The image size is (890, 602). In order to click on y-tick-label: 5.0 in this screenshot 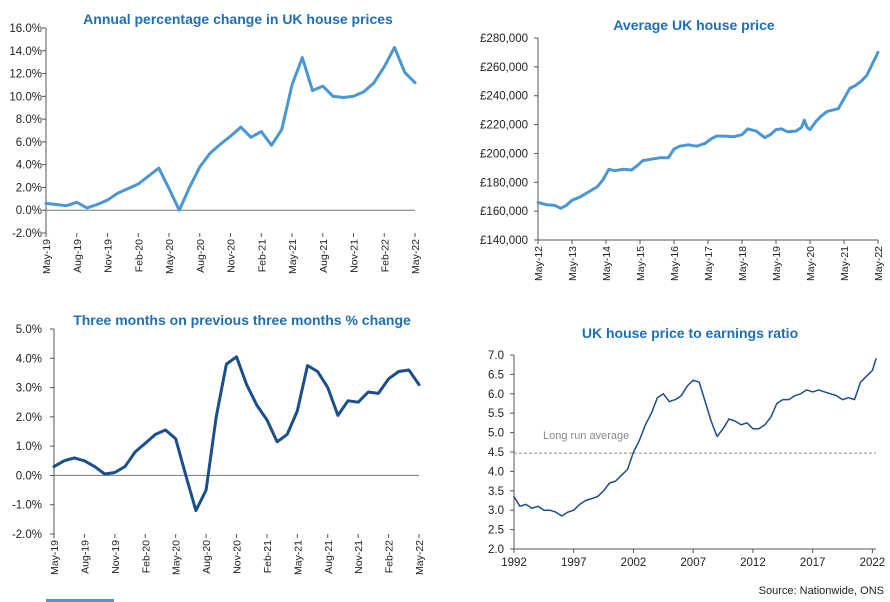, I will do `click(496, 434)`.